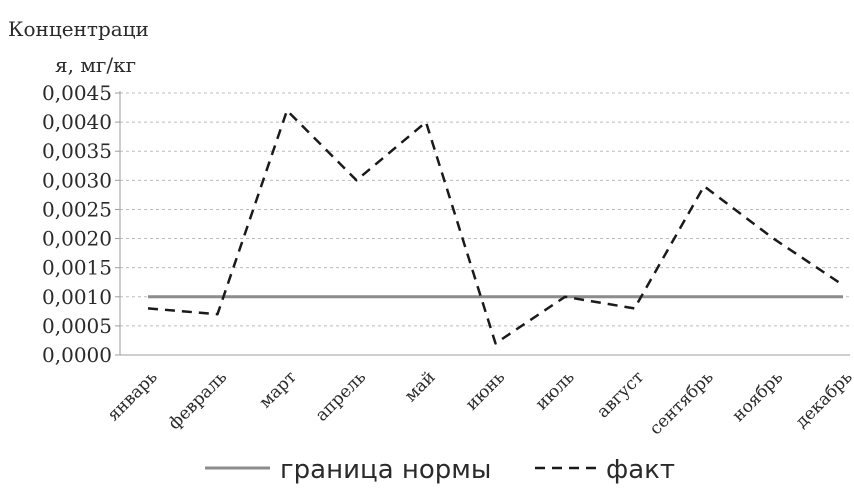 The width and height of the screenshot is (854, 491). Describe the element at coordinates (758, 396) in the screenshot. I see `x-tick-label: ноябрь` at that location.